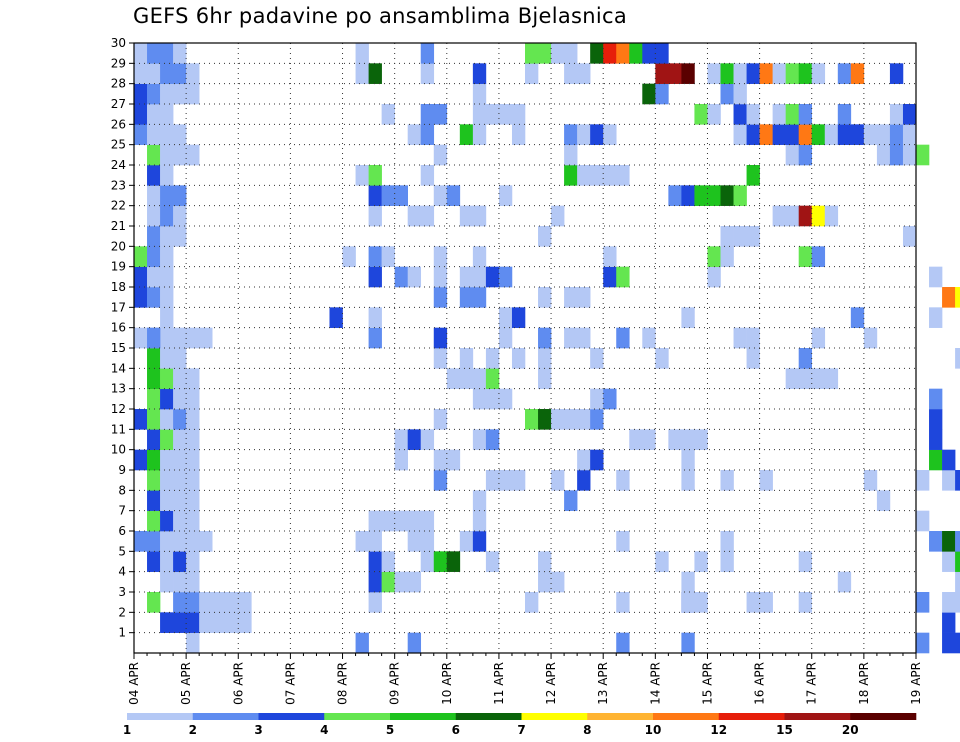 This screenshot has height=742, width=960. Describe the element at coordinates (118, 429) in the screenshot. I see `y-tick-label-11: 11` at that location.